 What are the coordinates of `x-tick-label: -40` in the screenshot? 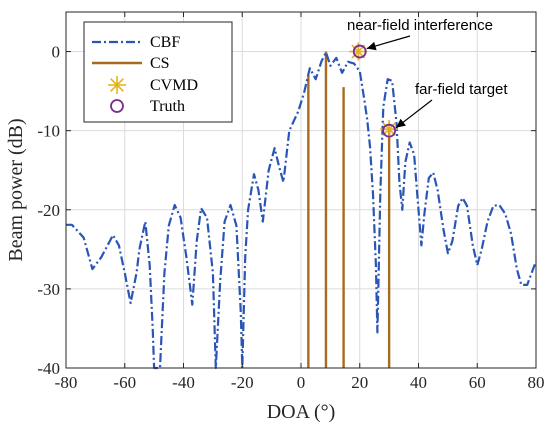 It's located at (183, 382).